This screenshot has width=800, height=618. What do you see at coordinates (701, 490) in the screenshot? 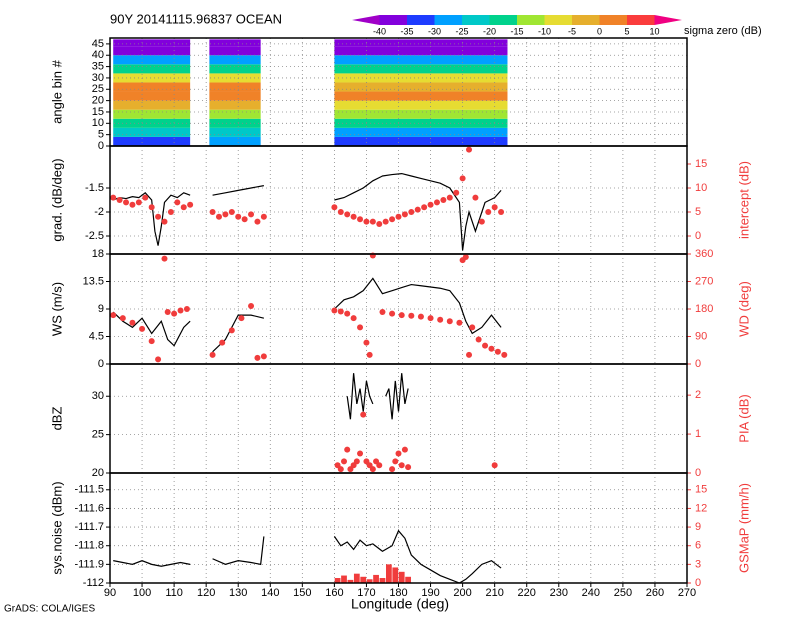
I see `y2-tick-label: 15` at bounding box center [701, 490].